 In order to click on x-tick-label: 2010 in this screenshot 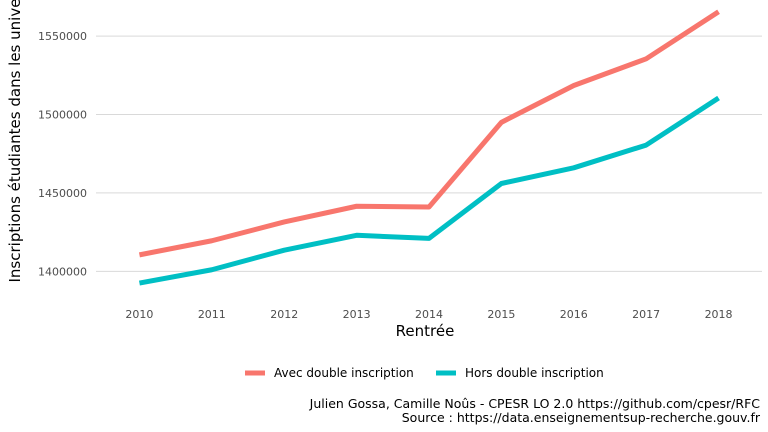, I will do `click(139, 314)`.